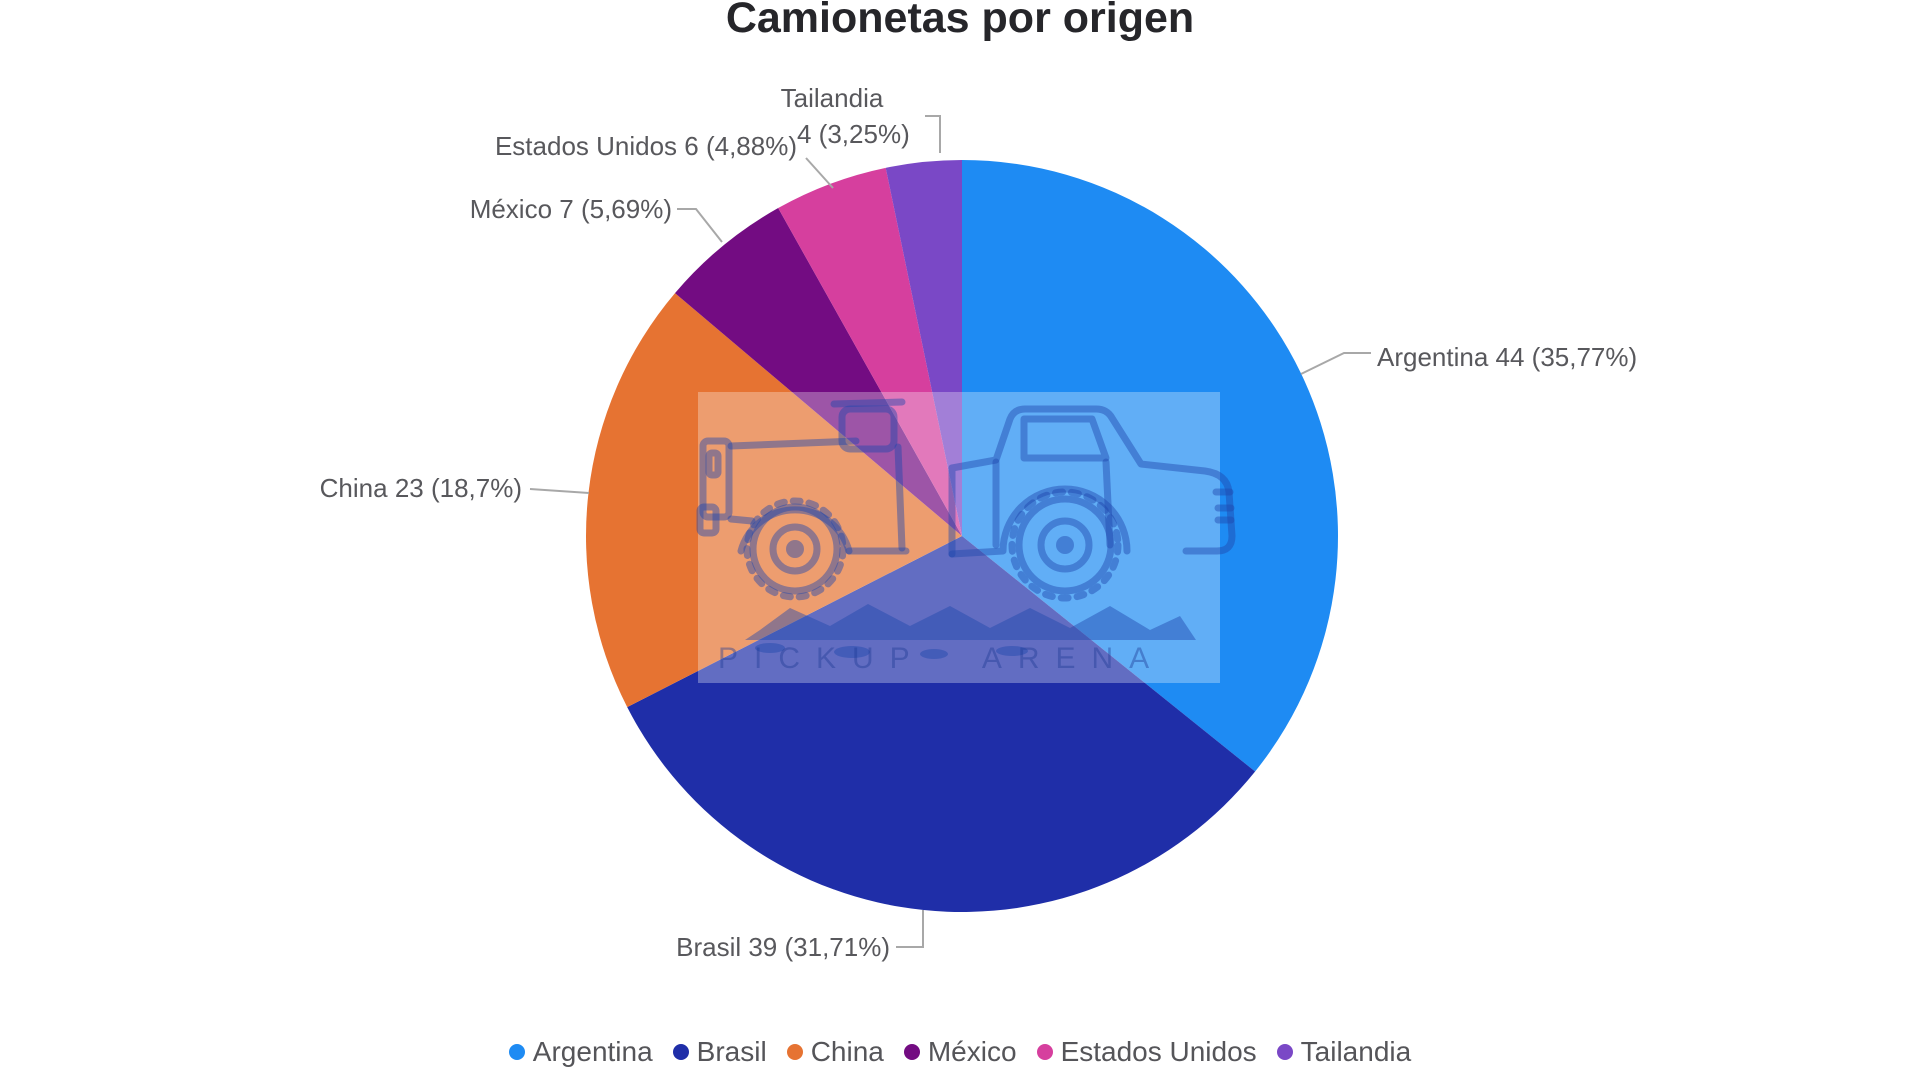 The width and height of the screenshot is (1920, 1080). What do you see at coordinates (847, 1051) in the screenshot?
I see `legend-label-china: China` at bounding box center [847, 1051].